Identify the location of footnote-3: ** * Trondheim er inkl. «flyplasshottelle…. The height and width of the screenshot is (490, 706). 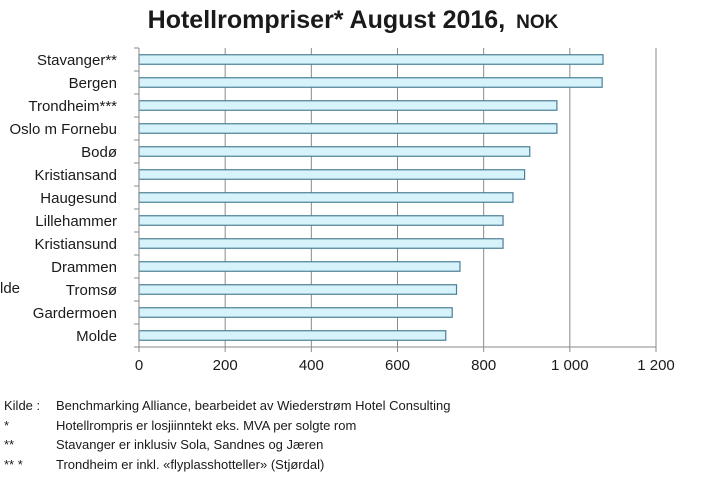
(227, 465).